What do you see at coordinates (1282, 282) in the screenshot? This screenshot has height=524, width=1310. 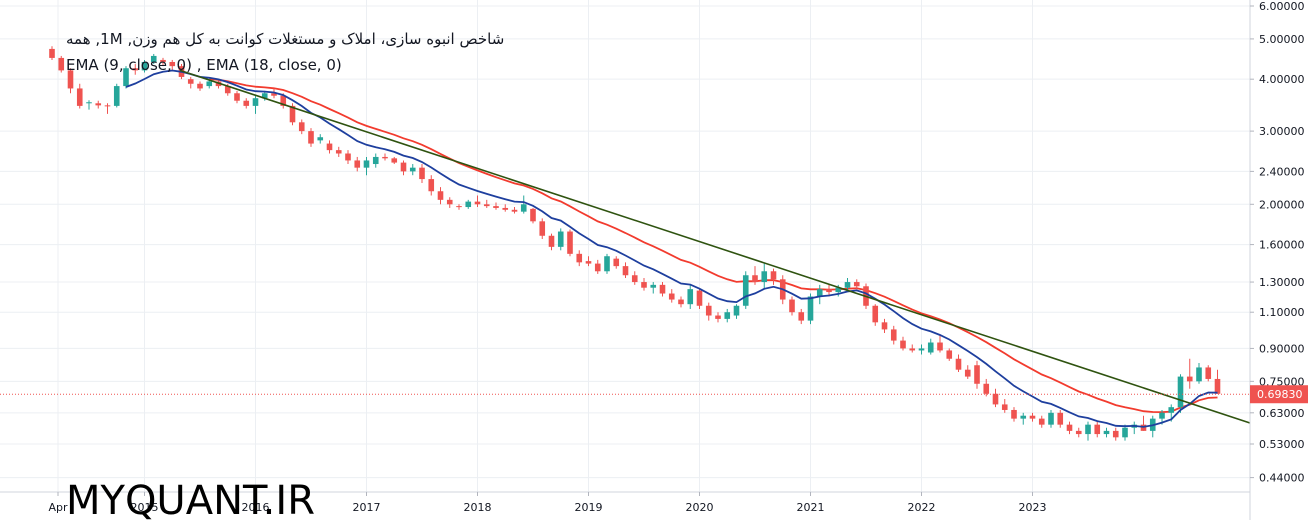 I see `y-tick-label: 1.30000` at bounding box center [1282, 282].